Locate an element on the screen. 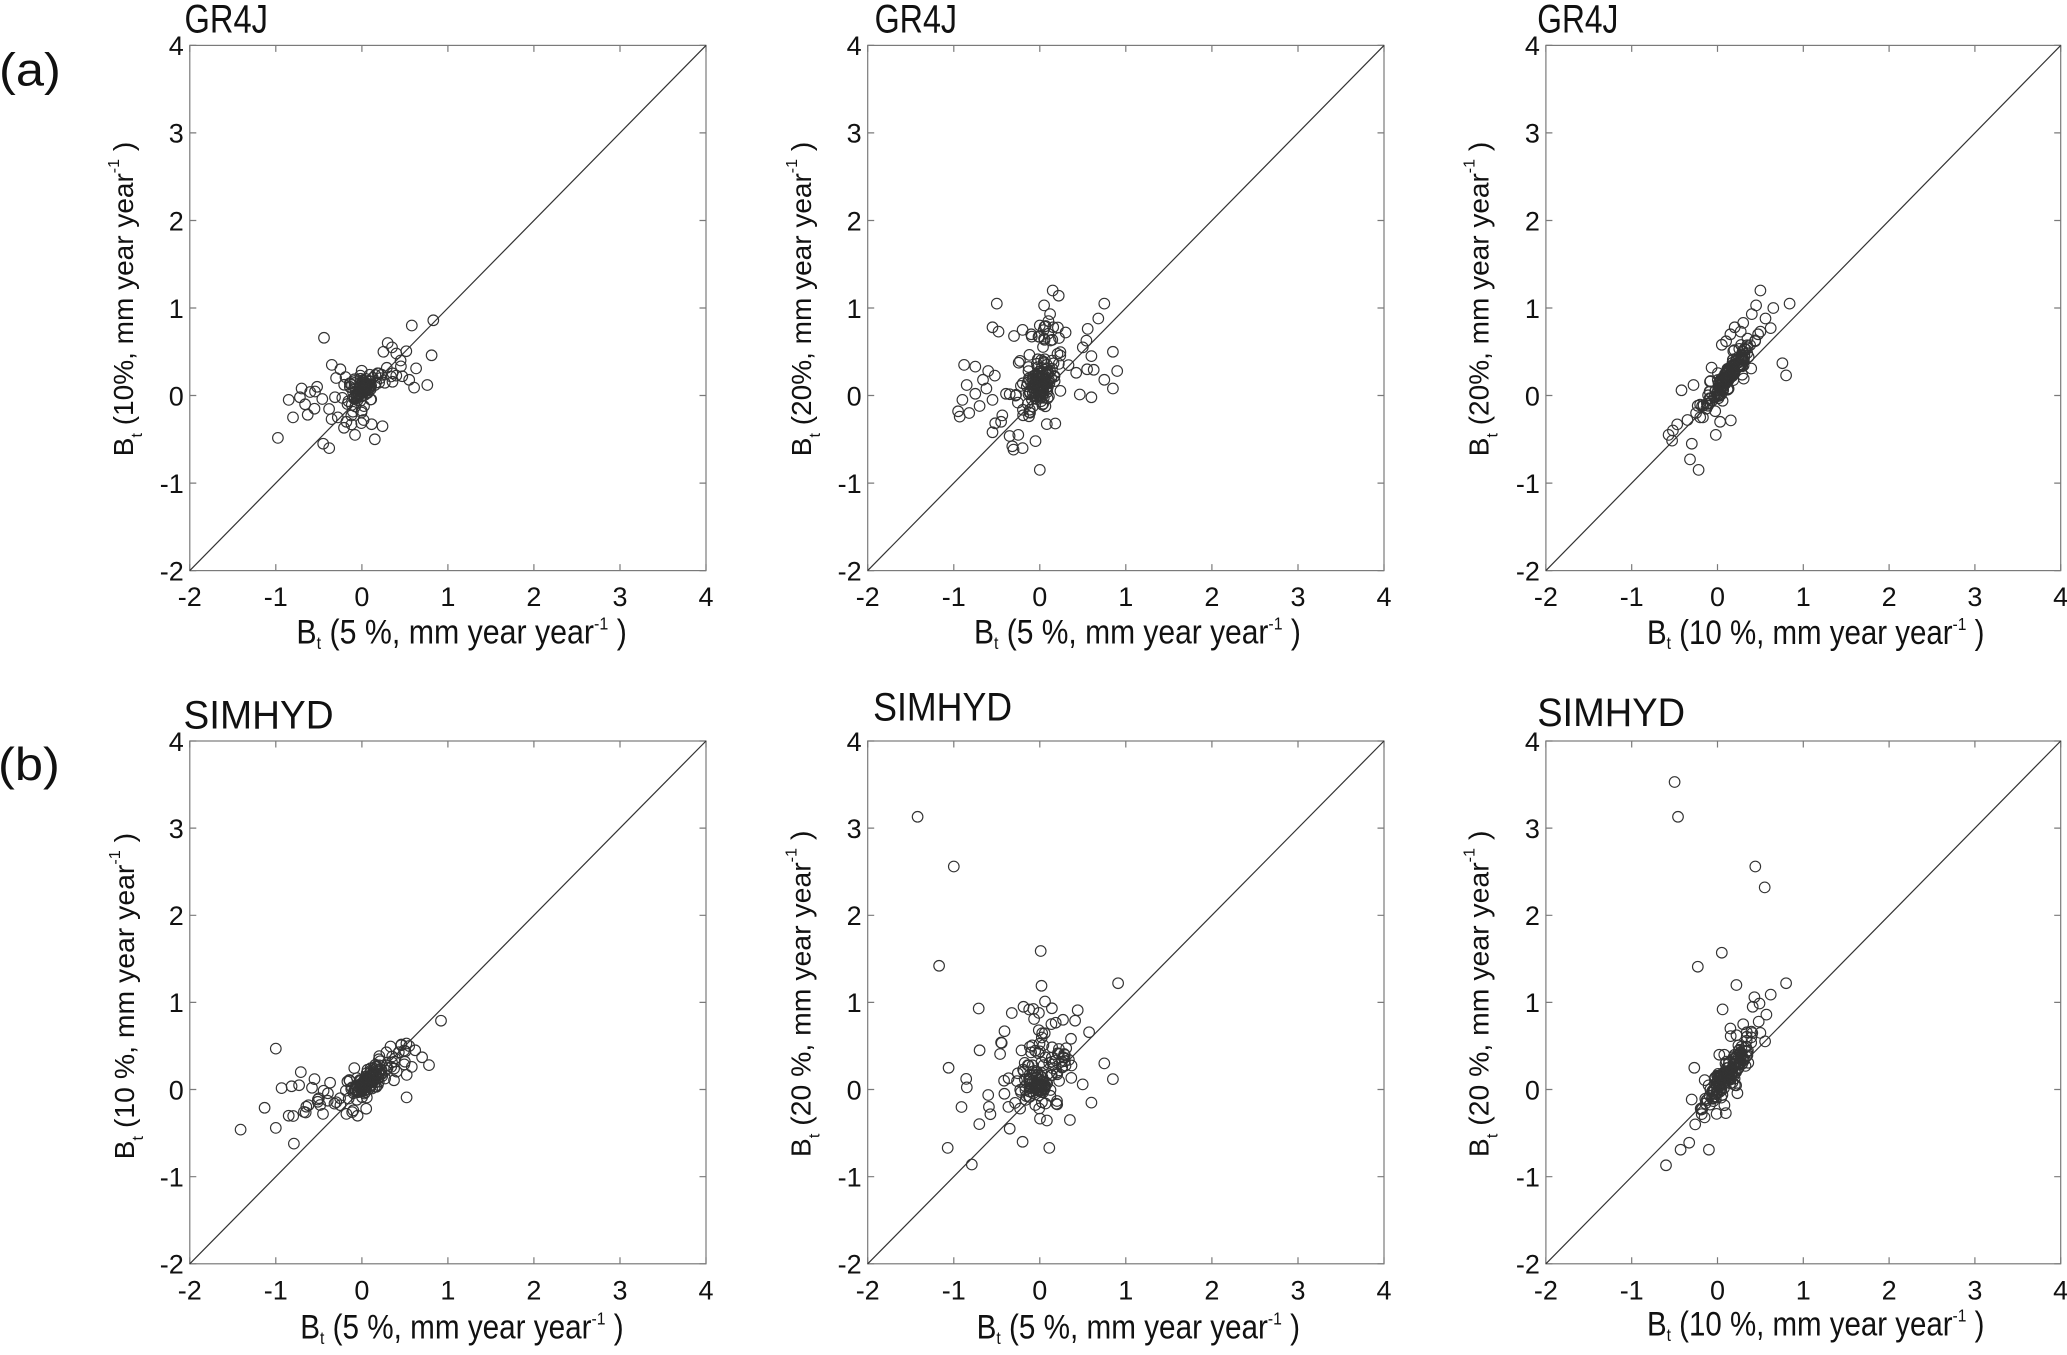  svg-text: Bt (10%, mm year year-1 ) is located at coordinates (126, 299).